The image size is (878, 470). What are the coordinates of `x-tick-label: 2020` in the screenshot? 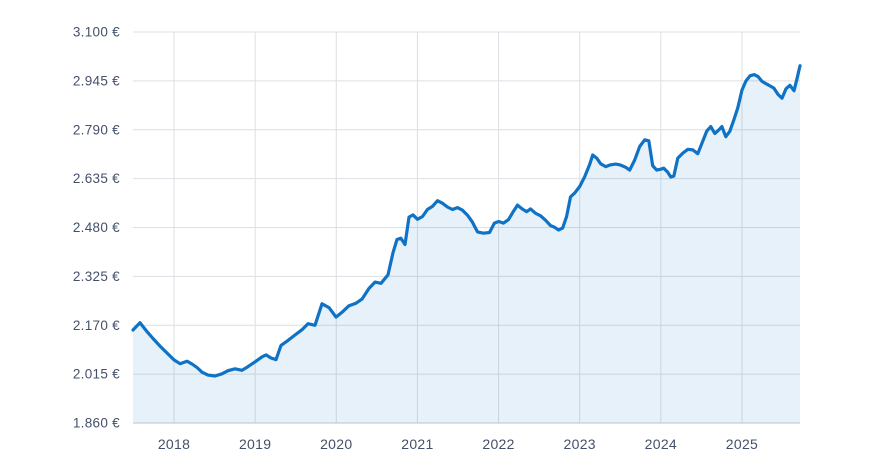 It's located at (336, 444).